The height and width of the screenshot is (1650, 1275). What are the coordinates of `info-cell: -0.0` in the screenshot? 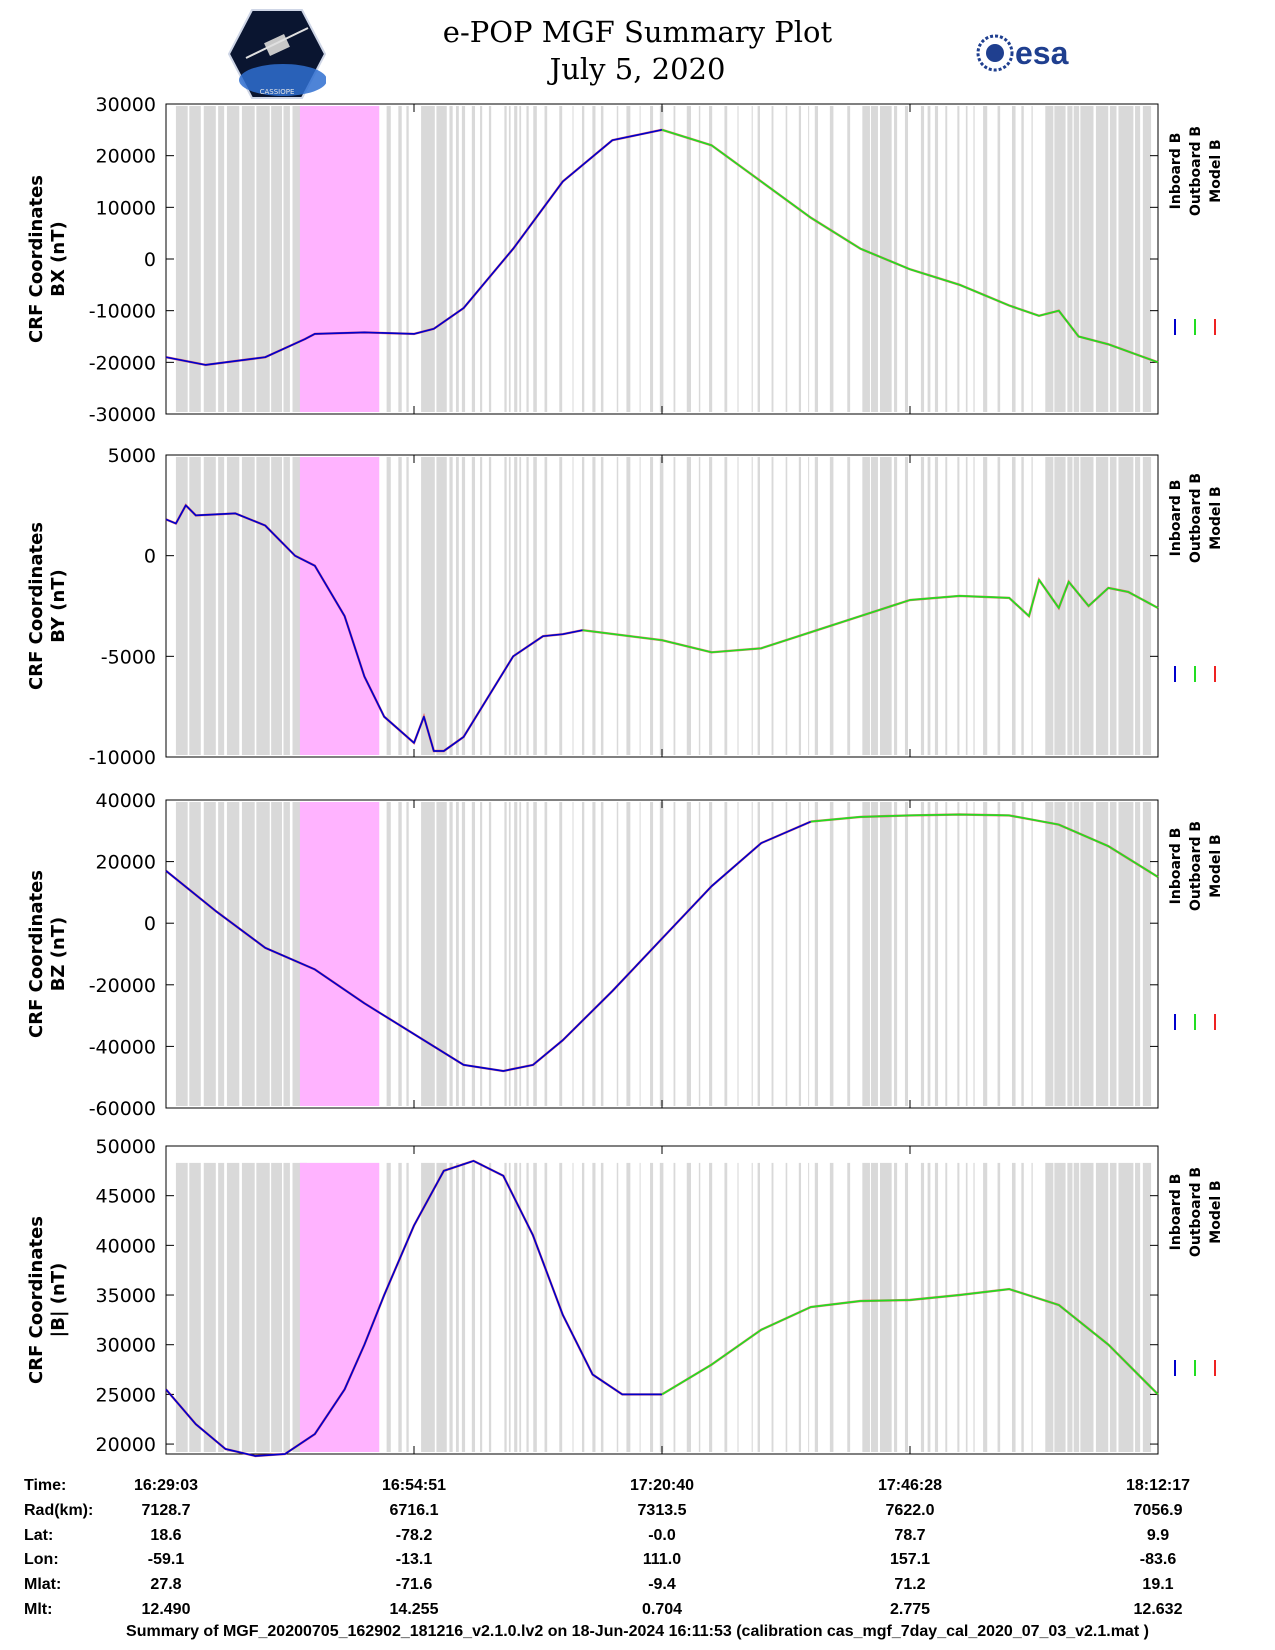 It's located at (662, 1535).